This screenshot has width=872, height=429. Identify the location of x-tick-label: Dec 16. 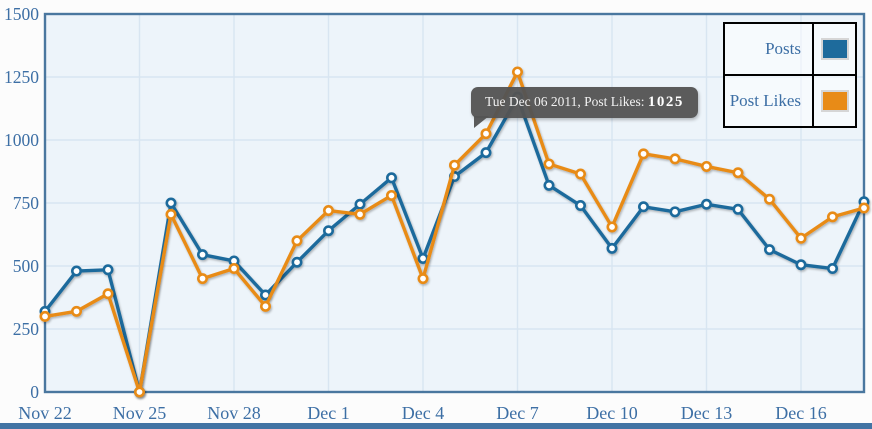
(800, 413).